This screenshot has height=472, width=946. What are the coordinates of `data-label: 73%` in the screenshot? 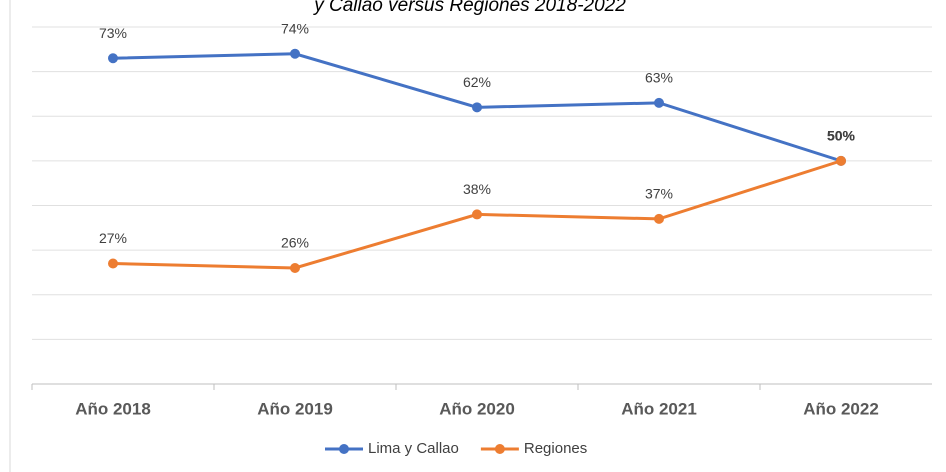 It's located at (113, 33).